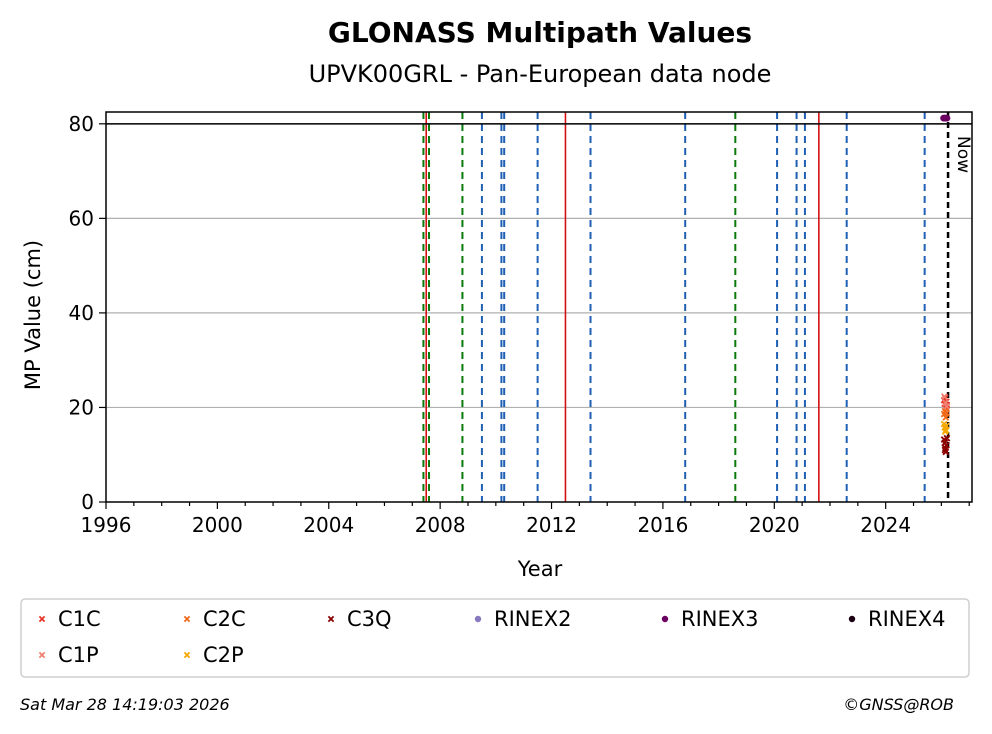 The height and width of the screenshot is (734, 992). Describe the element at coordinates (81, 313) in the screenshot. I see `y-tick-label-40: 40` at that location.